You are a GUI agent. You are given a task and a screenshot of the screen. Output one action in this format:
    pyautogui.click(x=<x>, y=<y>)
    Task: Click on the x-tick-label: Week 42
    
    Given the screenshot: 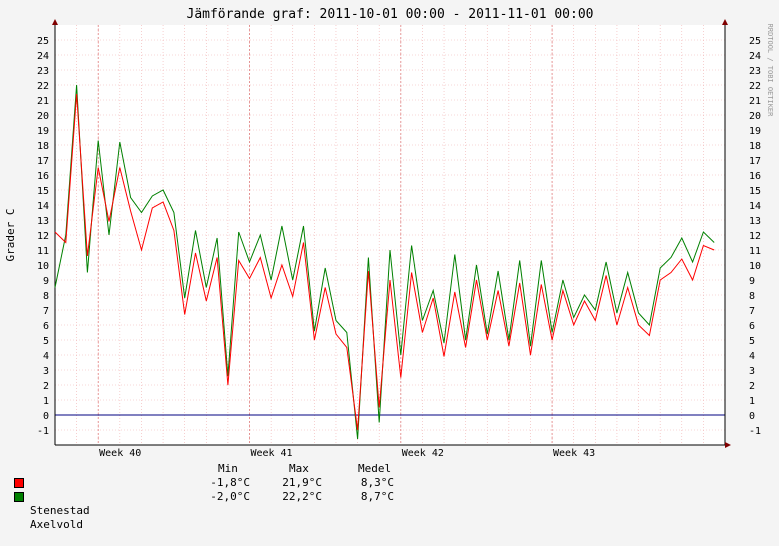 What is the action you would take?
    pyautogui.click(x=423, y=453)
    